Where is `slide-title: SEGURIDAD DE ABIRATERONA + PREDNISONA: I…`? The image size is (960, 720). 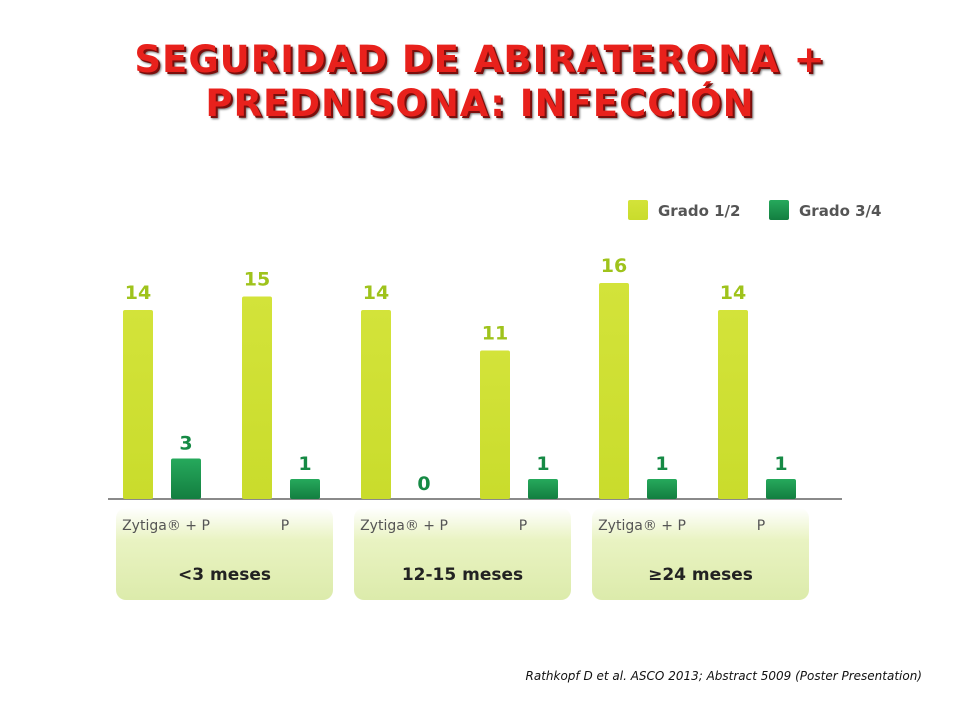 slide-title: SEGURIDAD DE ABIRATERONA + PREDNISONA: I… is located at coordinates (480, 82).